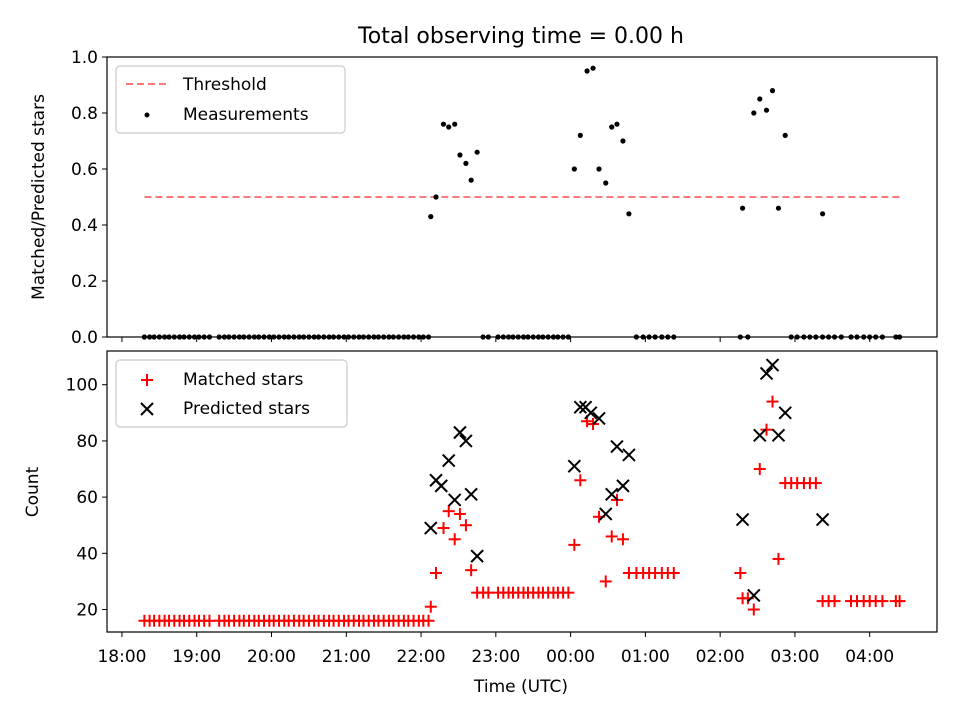 Image resolution: width=960 pixels, height=720 pixels. What do you see at coordinates (33, 491) in the screenshot?
I see `bottom-y-axis-label: Count` at bounding box center [33, 491].